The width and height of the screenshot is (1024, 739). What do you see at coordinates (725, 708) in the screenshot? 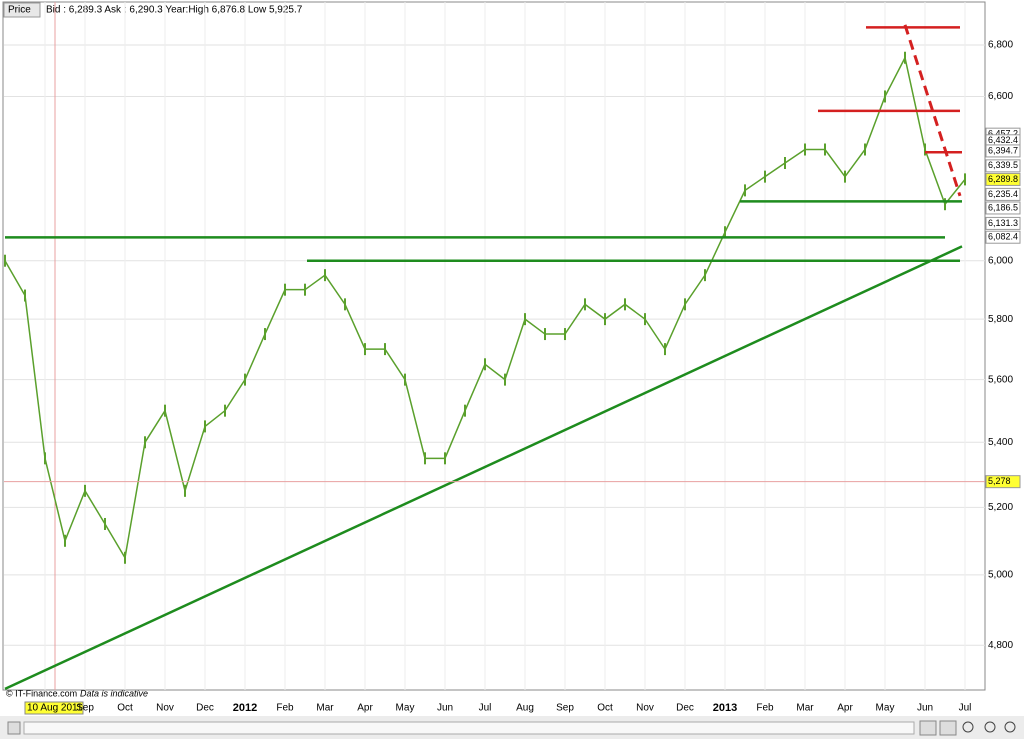
I see `x-tick-label: 2013` at bounding box center [725, 708].